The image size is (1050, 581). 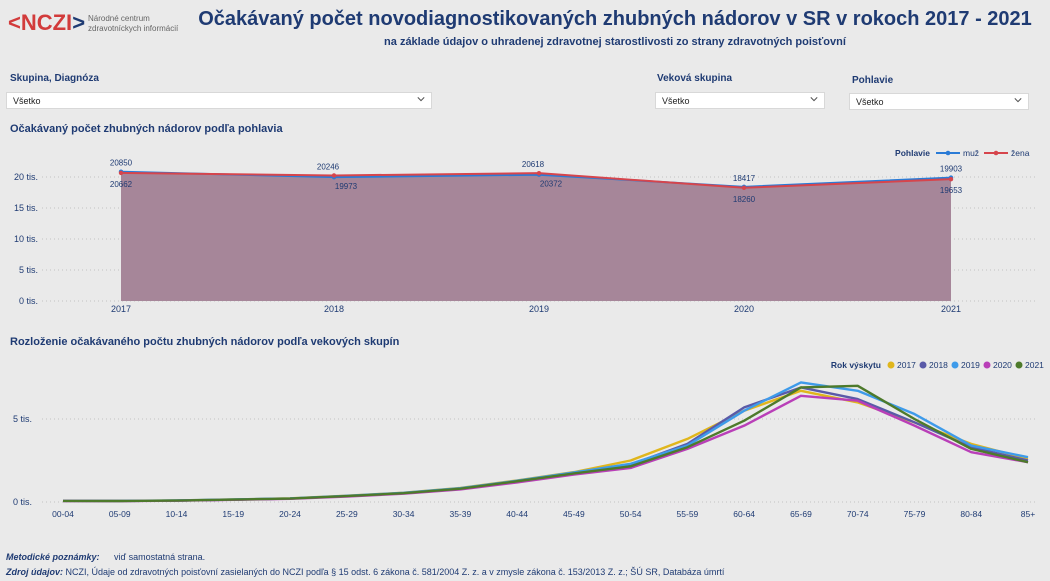 I want to click on age-dropdown: Všetko, so click(x=740, y=100).